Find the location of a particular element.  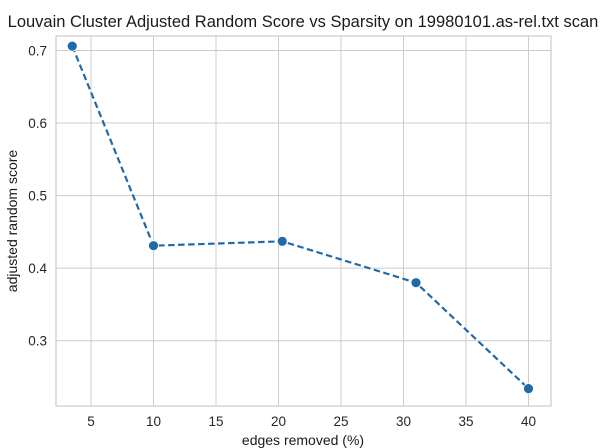

x-tick-label: 20 is located at coordinates (278, 421).